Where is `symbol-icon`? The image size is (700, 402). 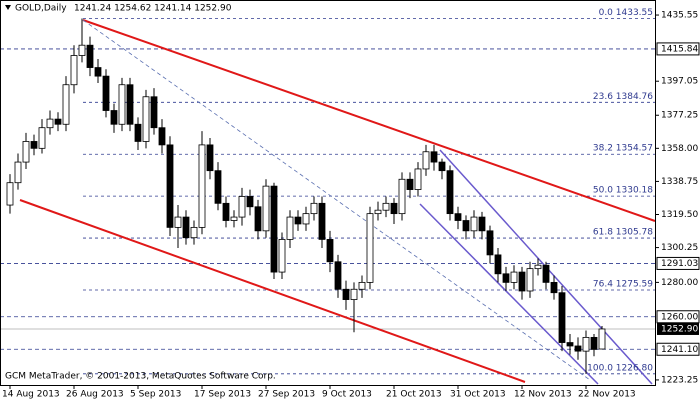 symbol-icon is located at coordinates (8, 7).